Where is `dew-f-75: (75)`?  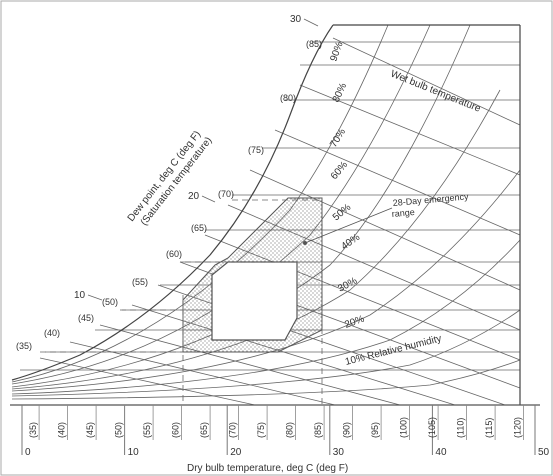
dew-f-75: (75) is located at coordinates (256, 150).